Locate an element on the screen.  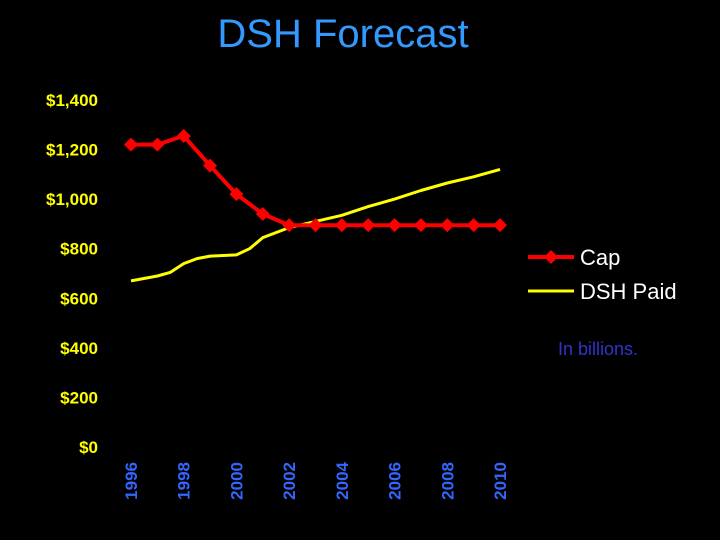
y-tick-label: $600 is located at coordinates (79, 298).